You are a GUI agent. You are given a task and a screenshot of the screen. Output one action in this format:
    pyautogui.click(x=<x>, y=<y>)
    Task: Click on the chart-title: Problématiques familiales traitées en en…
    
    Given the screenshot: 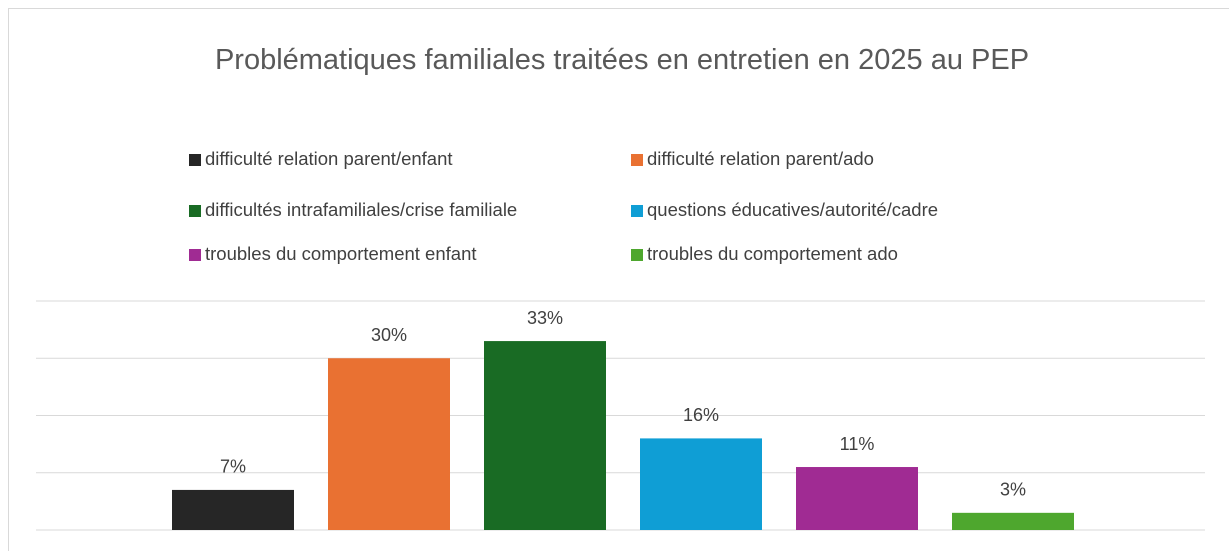 What is the action you would take?
    pyautogui.click(x=622, y=60)
    